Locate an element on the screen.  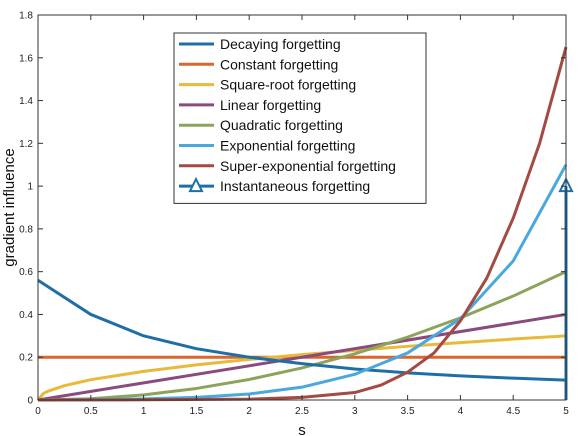
y-tick-label: 1 is located at coordinates (30, 187).